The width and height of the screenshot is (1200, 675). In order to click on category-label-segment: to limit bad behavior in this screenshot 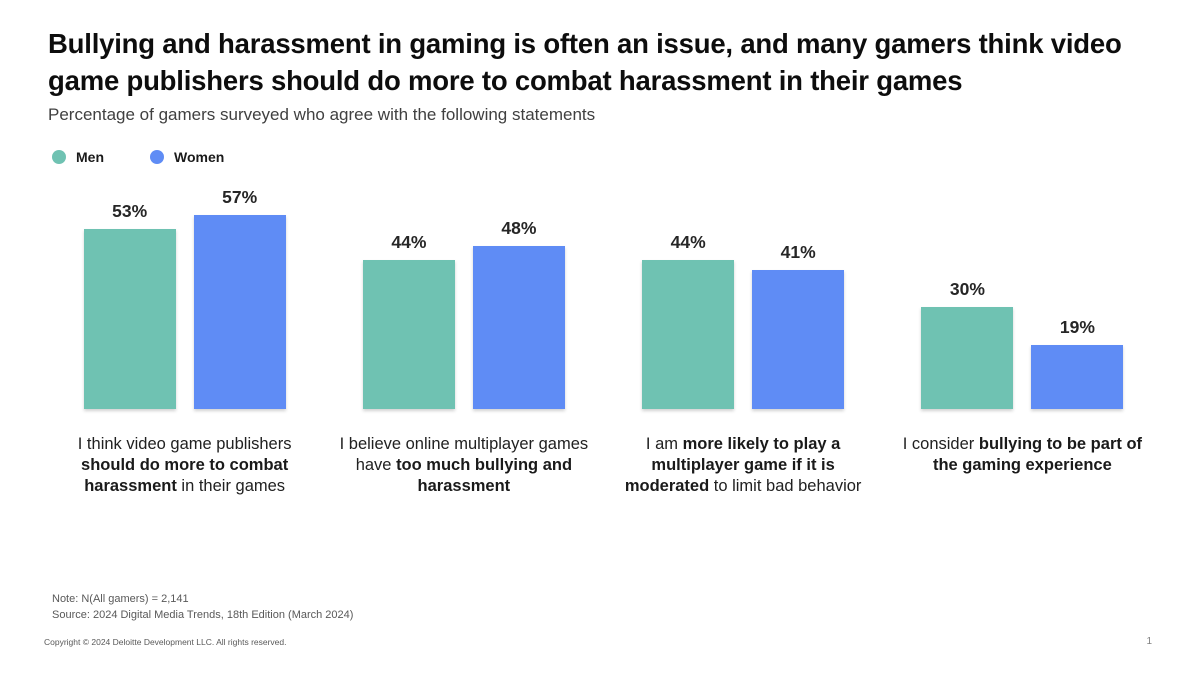, I will do `click(785, 486)`.